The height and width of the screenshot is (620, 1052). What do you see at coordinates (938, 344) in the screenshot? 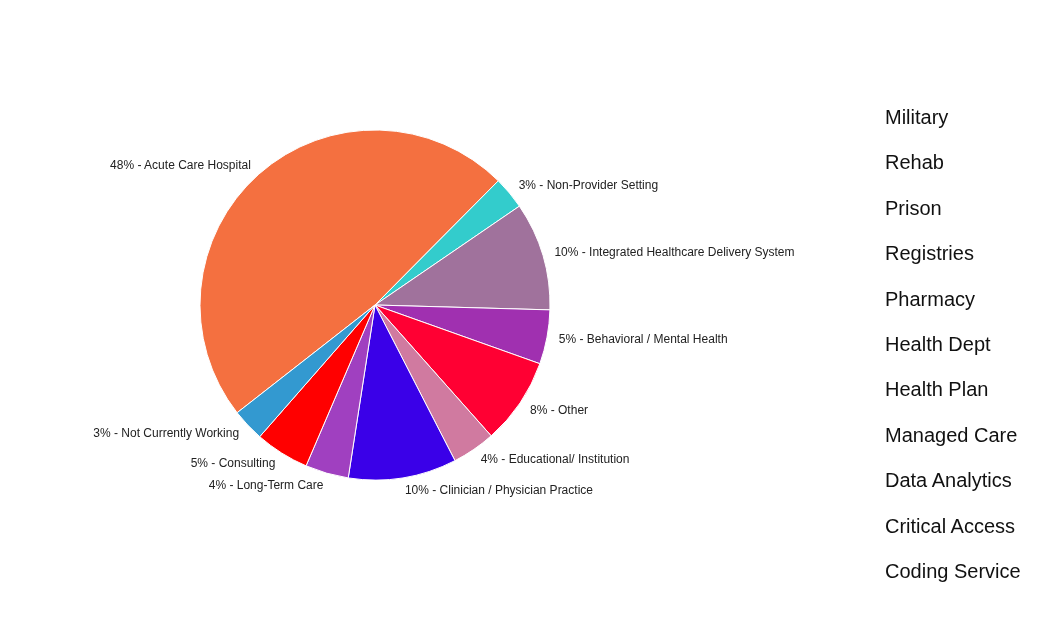
I see `text: Health Dept` at bounding box center [938, 344].